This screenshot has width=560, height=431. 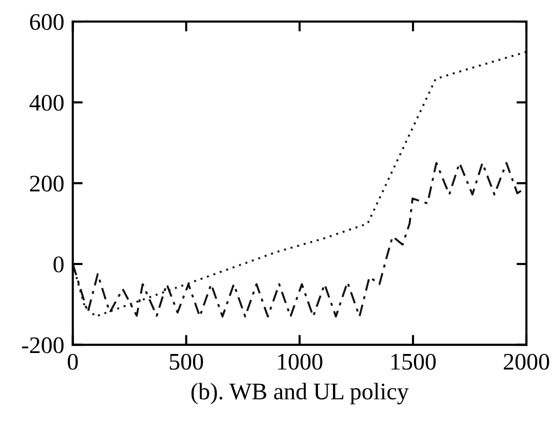 I want to click on x-tick-label: 500, so click(x=187, y=362).